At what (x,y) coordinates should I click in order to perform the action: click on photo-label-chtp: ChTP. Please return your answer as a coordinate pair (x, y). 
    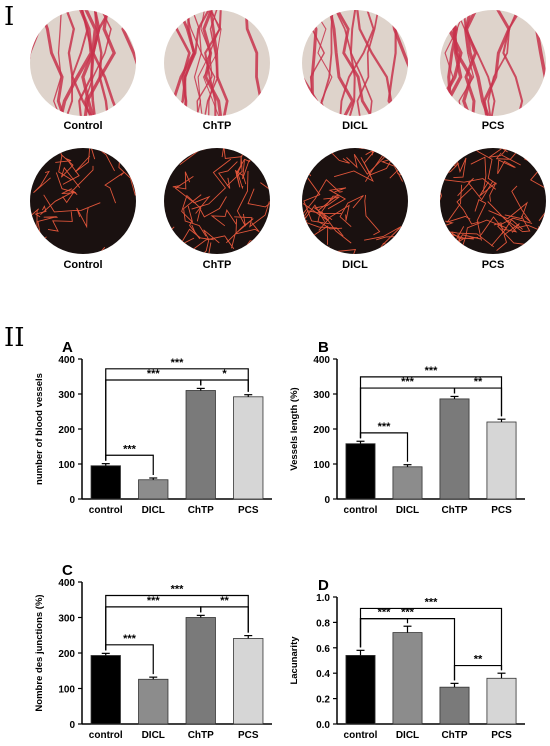
    Looking at the image, I should click on (217, 126).